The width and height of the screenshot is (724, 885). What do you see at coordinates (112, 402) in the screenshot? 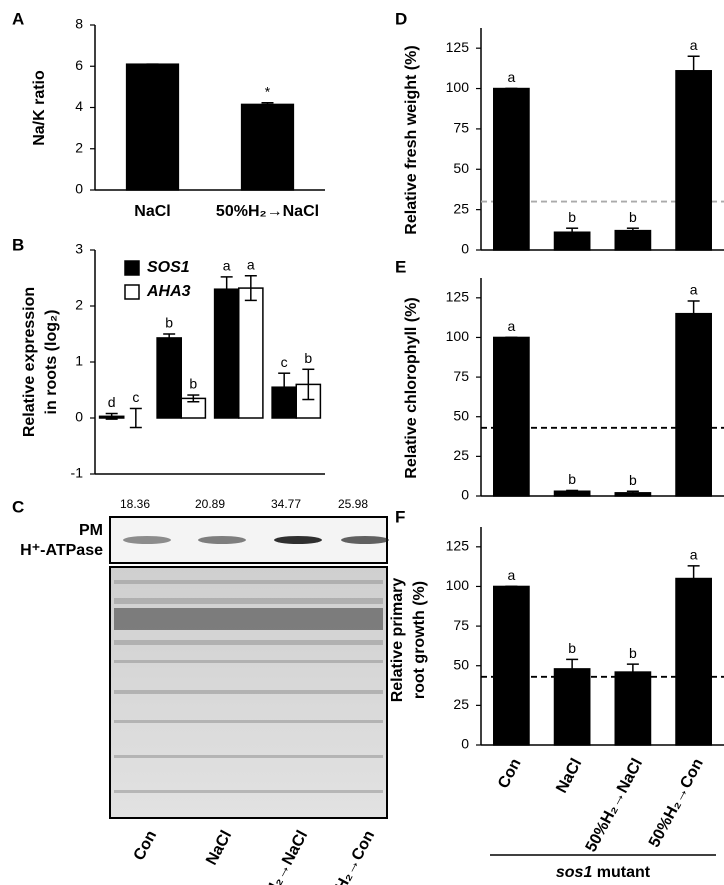
I see `significance-letter: d` at bounding box center [112, 402].